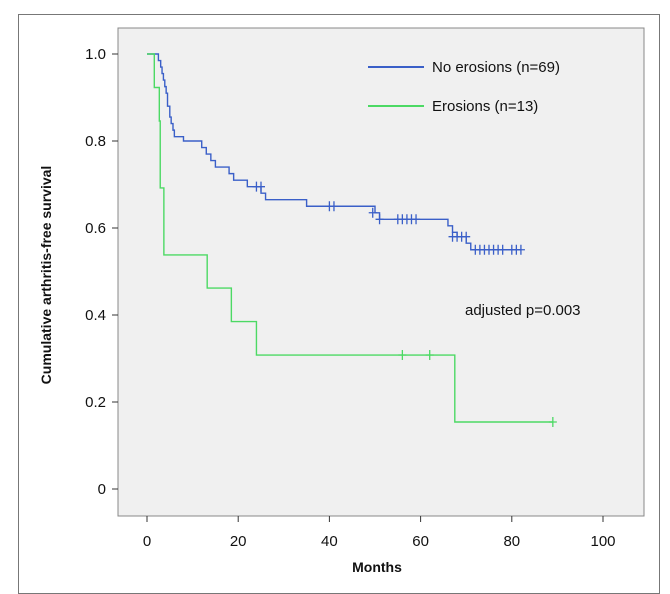 The width and height of the screenshot is (670, 594). Describe the element at coordinates (379, 533) in the screenshot. I see `x-axis: 0 20 40 60 80 100` at that location.